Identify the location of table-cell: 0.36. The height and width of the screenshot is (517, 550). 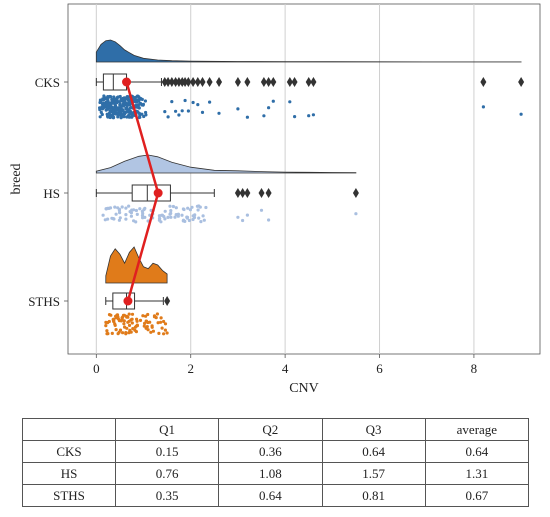
(270, 451).